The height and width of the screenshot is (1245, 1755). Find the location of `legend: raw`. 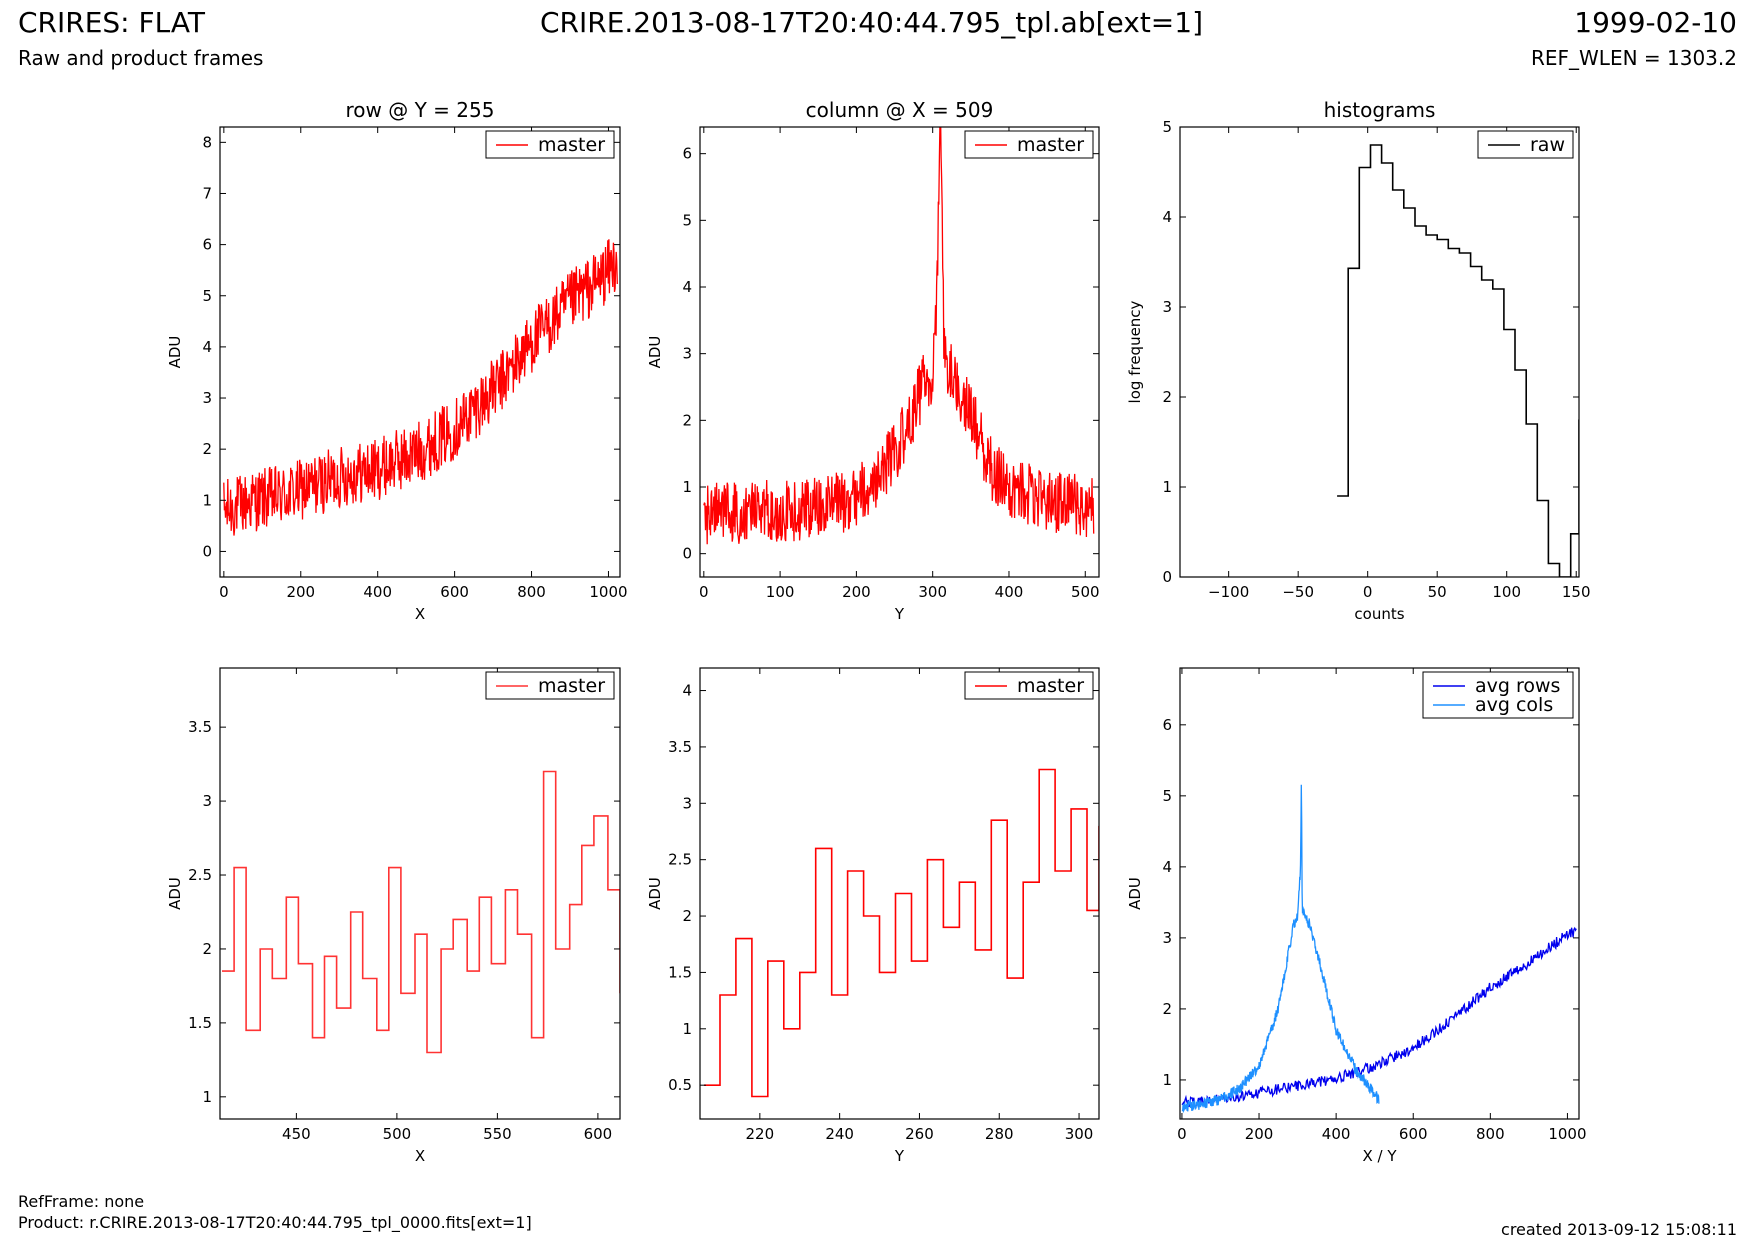

legend: raw is located at coordinates (1525, 144).